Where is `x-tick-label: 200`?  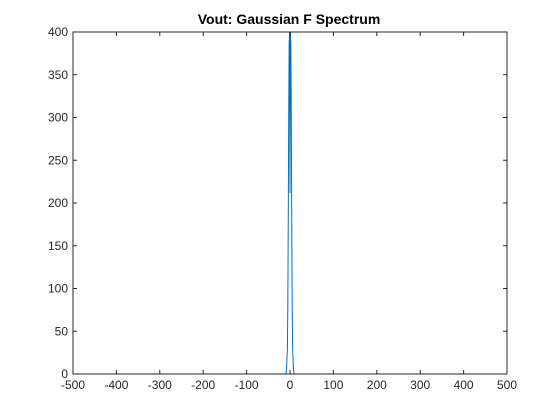 x-tick-label: 200 is located at coordinates (377, 385).